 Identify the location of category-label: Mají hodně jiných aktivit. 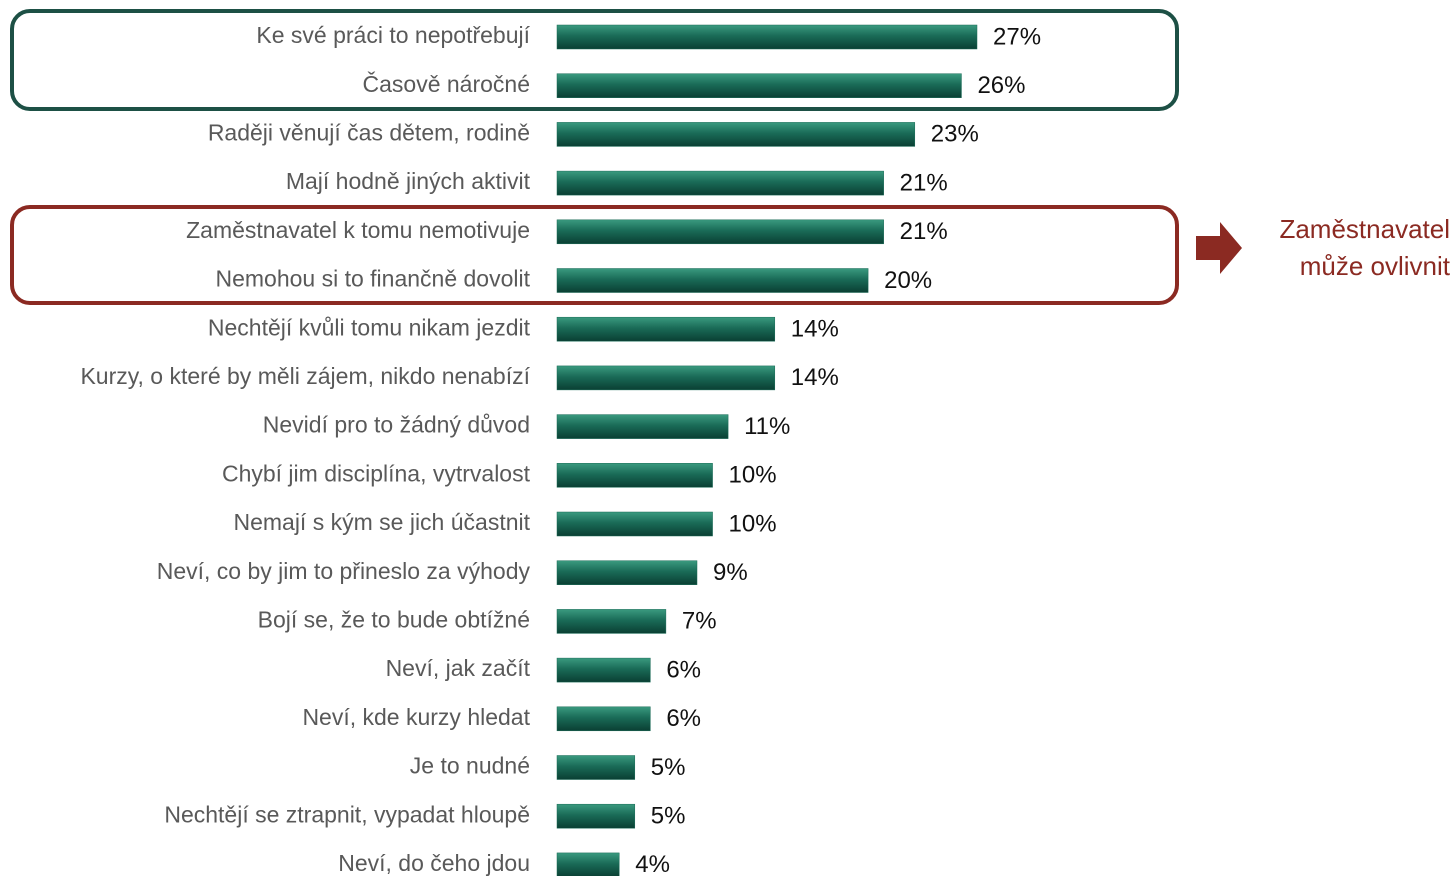
(408, 181).